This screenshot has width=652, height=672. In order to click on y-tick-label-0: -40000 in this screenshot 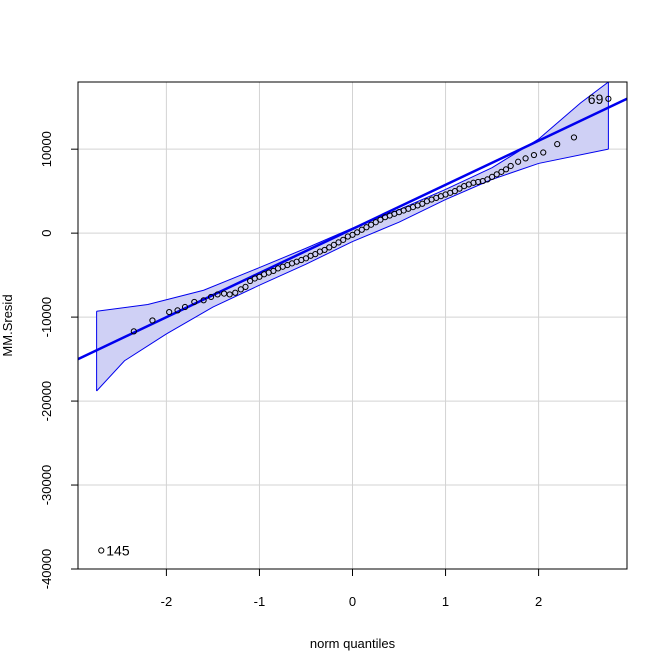, I will do `click(46, 569)`.